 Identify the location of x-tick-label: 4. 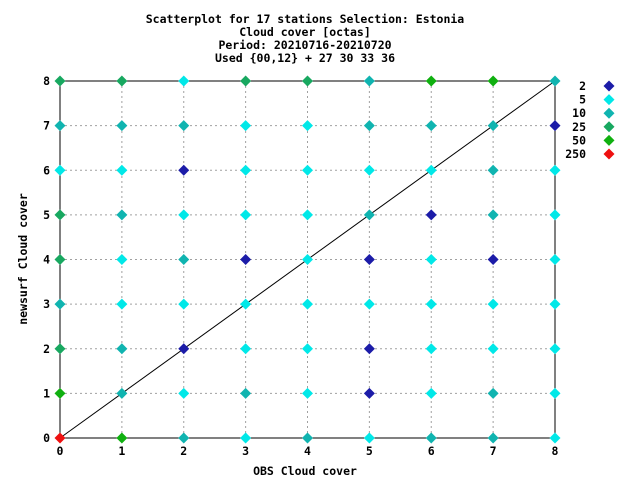
(307, 451).